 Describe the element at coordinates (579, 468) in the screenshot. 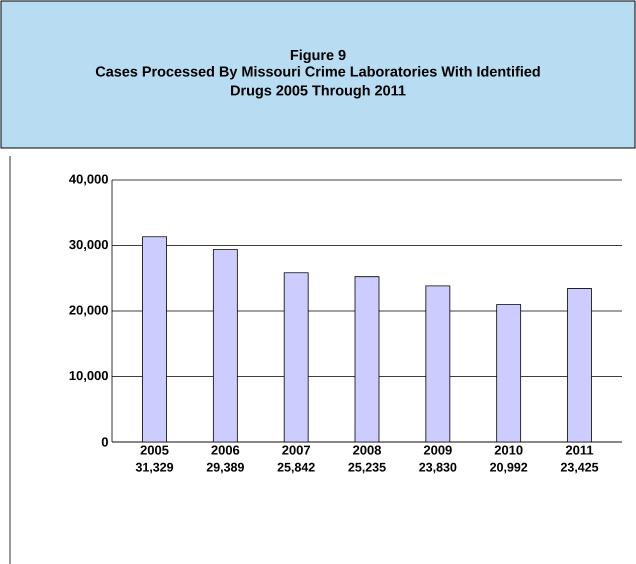

I see `data-label: 23,425` at that location.